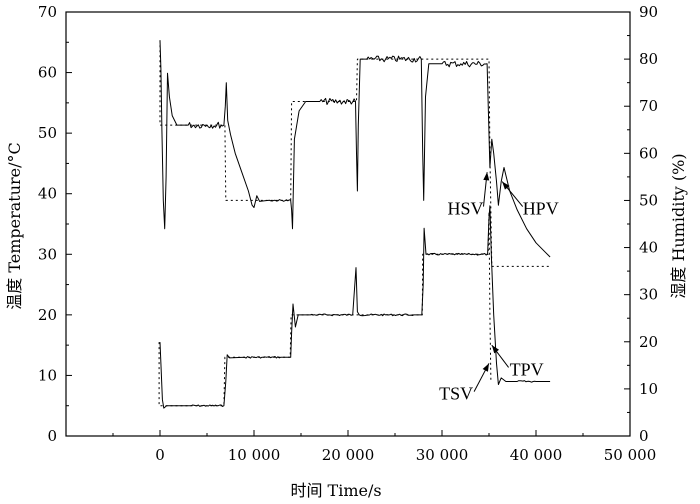 Image resolution: width=700 pixels, height=504 pixels. I want to click on x-tick-label: 10 000, so click(254, 455).